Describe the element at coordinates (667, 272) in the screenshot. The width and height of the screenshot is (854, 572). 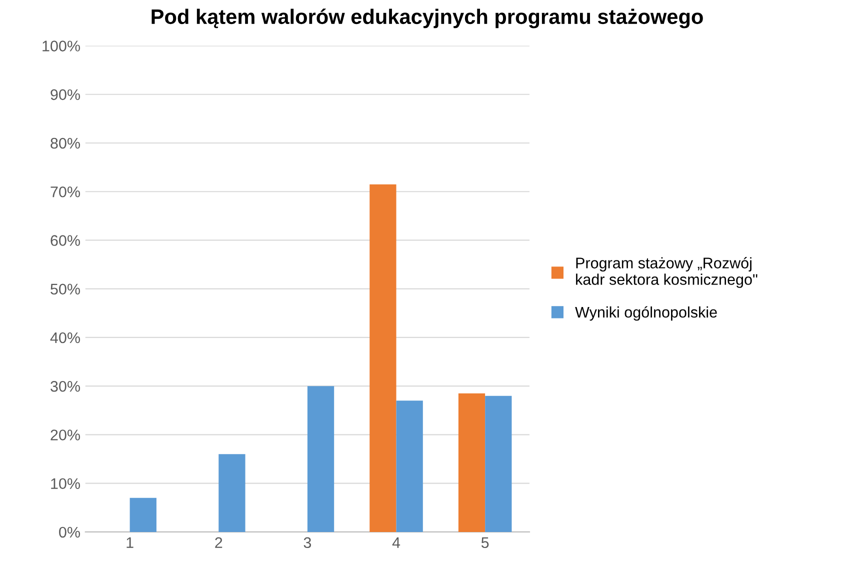
I see `legend-label: Program stażowy „Rozwój kadr sektora kosmicznego"` at that location.